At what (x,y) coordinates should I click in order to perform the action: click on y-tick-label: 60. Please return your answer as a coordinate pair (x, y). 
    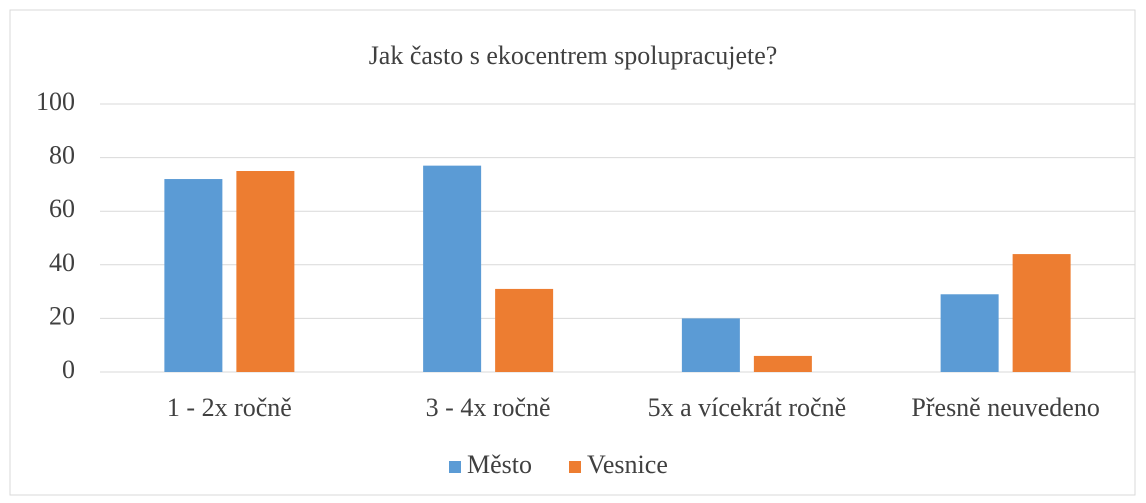
    Looking at the image, I should click on (62, 208).